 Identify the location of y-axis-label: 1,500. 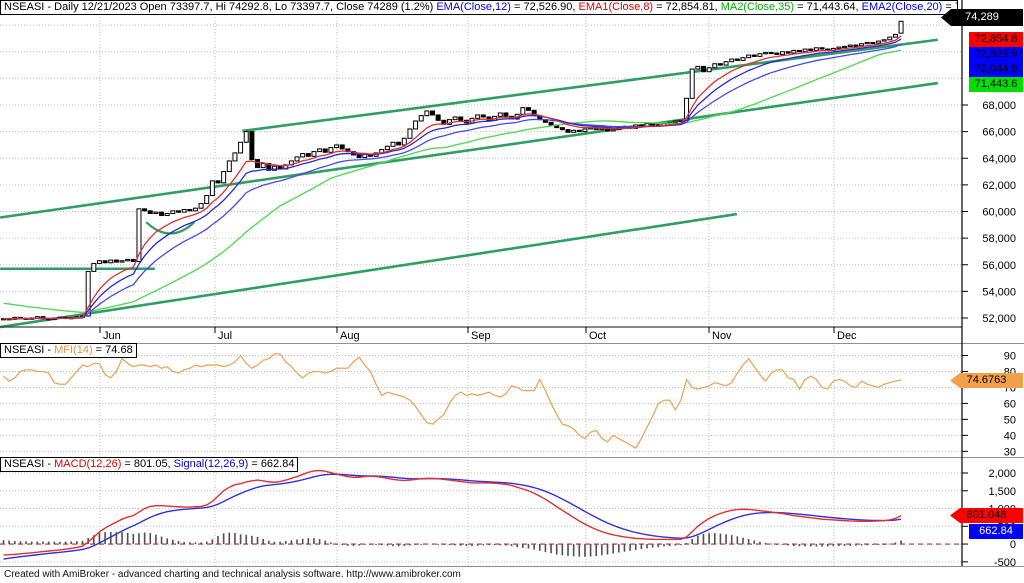
(1002, 492).